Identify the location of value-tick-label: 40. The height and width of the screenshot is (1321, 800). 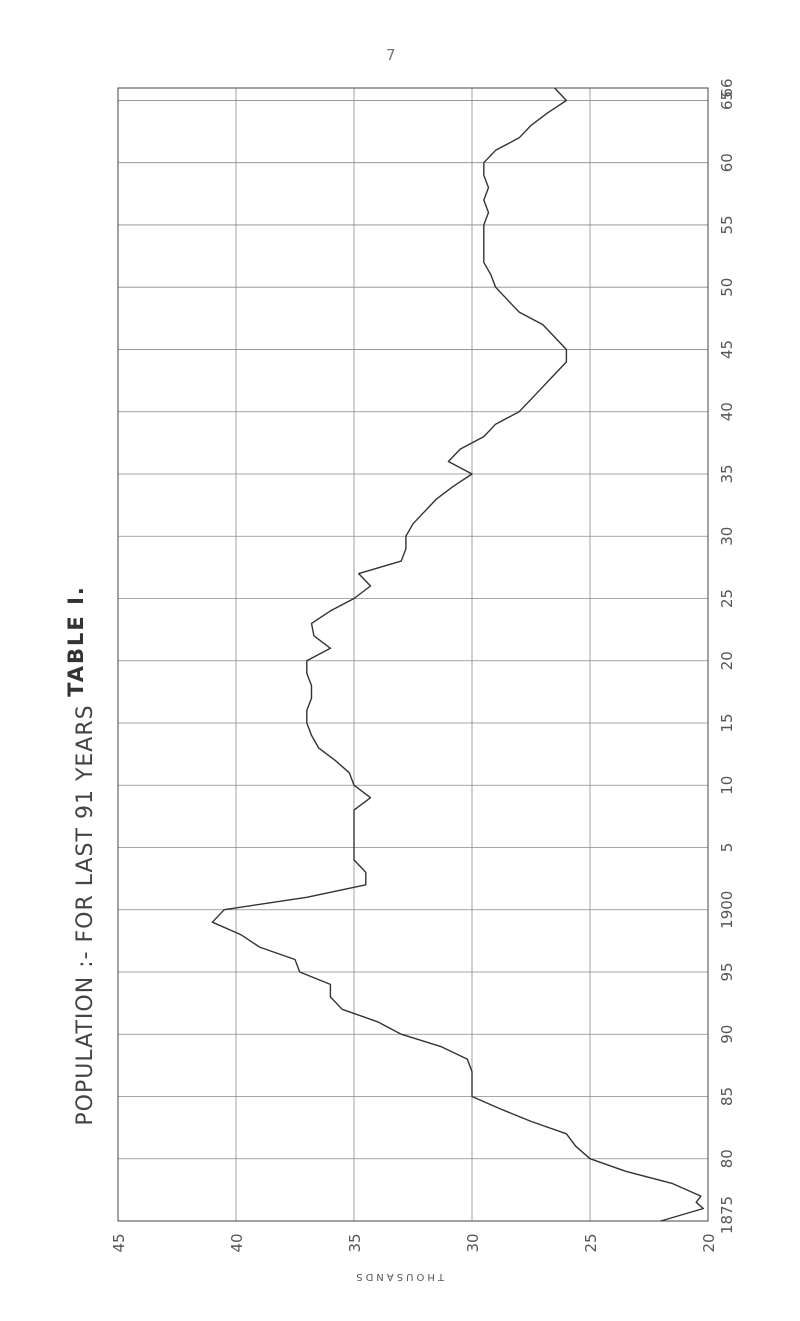
(237, 1242).